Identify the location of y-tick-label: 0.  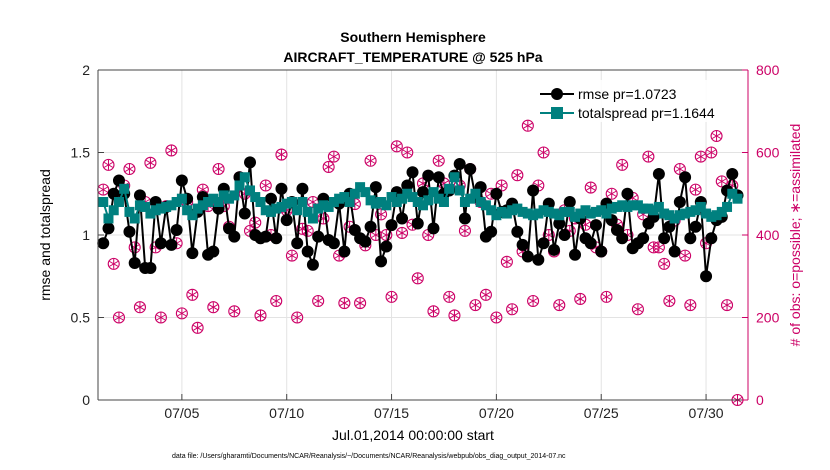
(86, 400).